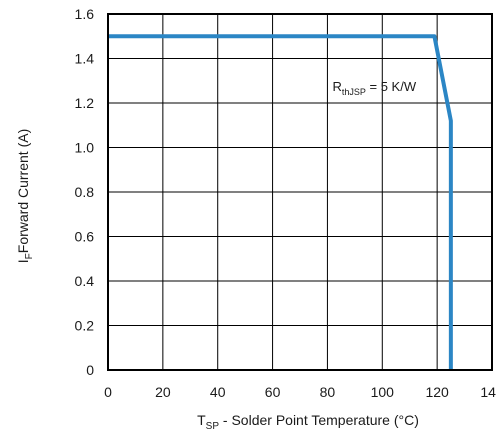  I want to click on x-tick-label: 140, so click(488, 392).